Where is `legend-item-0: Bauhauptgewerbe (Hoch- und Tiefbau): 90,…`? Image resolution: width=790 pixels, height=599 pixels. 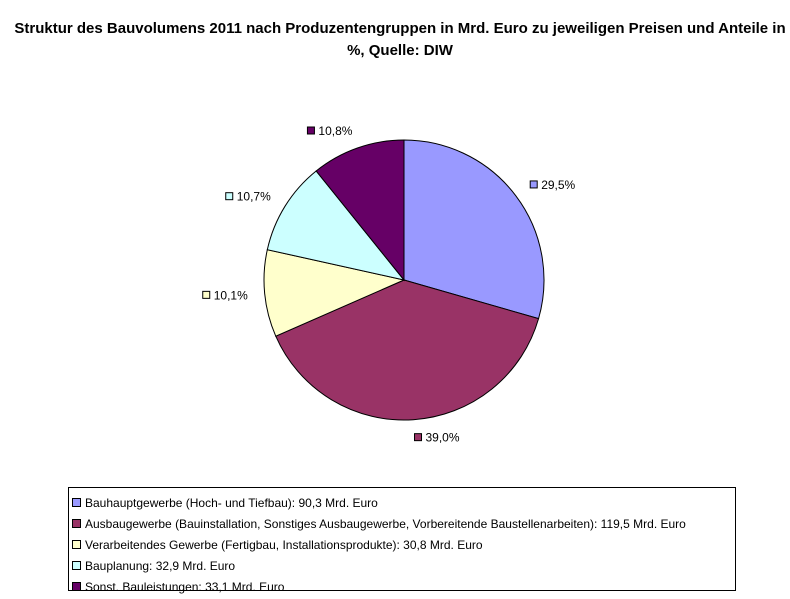 legend-item-0: Bauhauptgewerbe (Hoch- und Tiefbau): 90,… is located at coordinates (402, 502).